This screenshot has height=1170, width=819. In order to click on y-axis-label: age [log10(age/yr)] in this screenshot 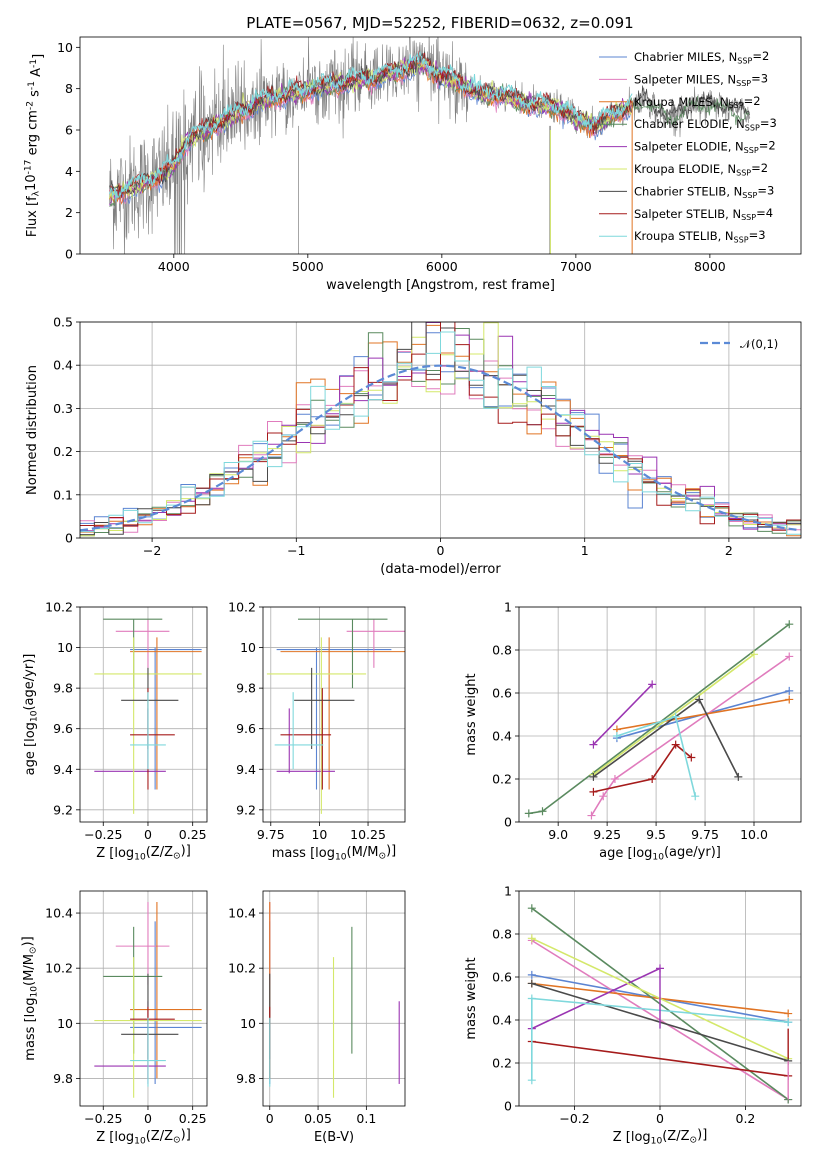, I will do `click(31, 715)`.